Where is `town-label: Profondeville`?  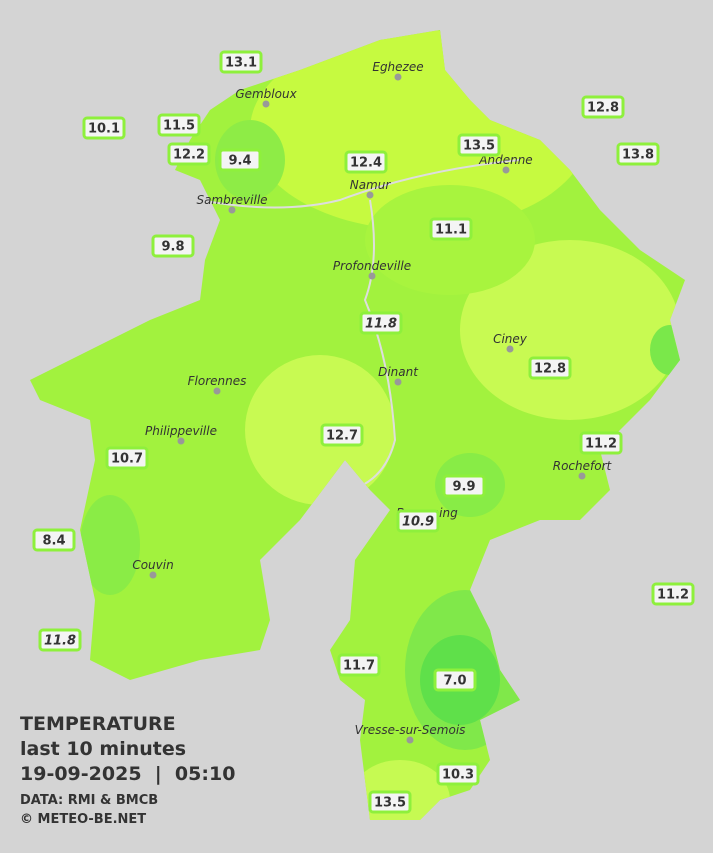
town-label: Profondeville is located at coordinates (372, 266).